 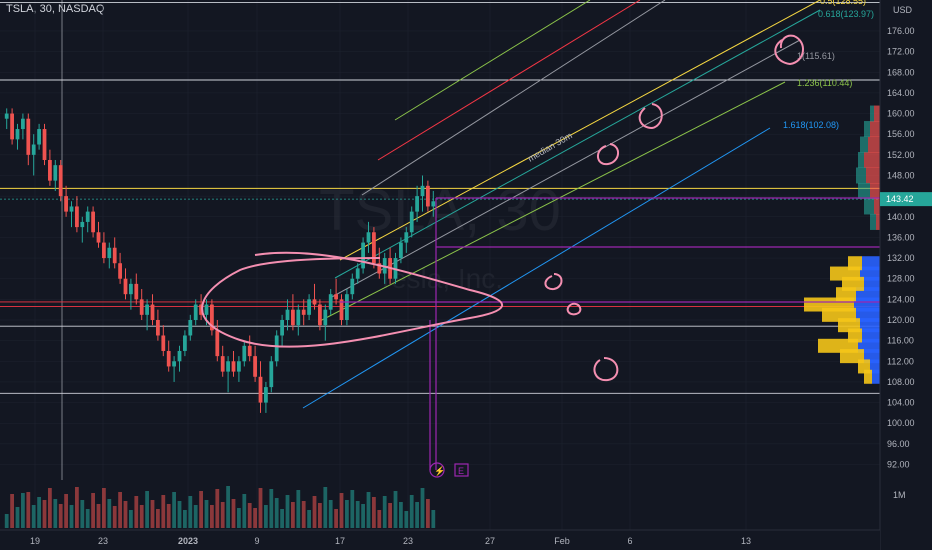 I want to click on y-tick-label: 108.00, so click(x=901, y=382).